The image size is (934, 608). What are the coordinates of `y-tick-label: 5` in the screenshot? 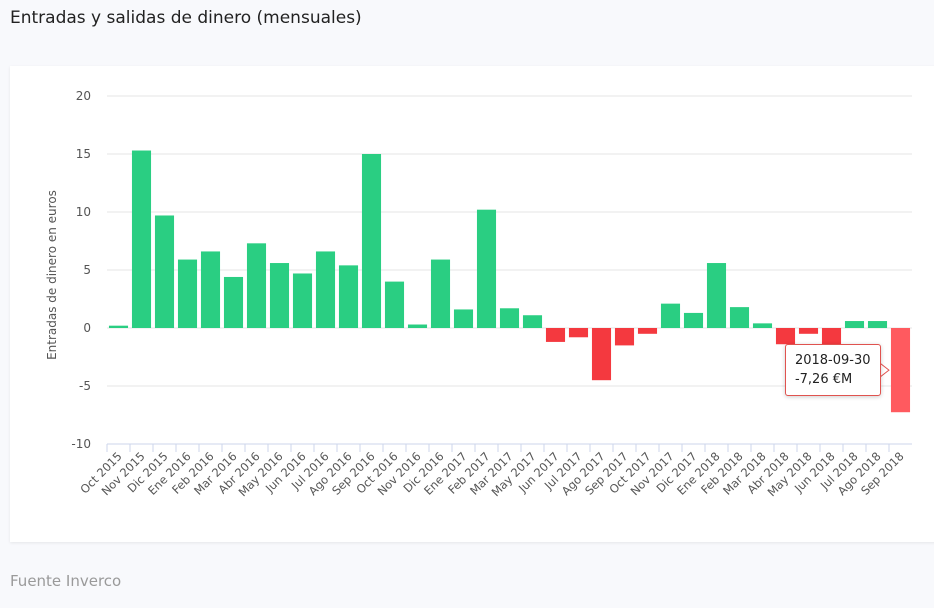 It's located at (87, 270).